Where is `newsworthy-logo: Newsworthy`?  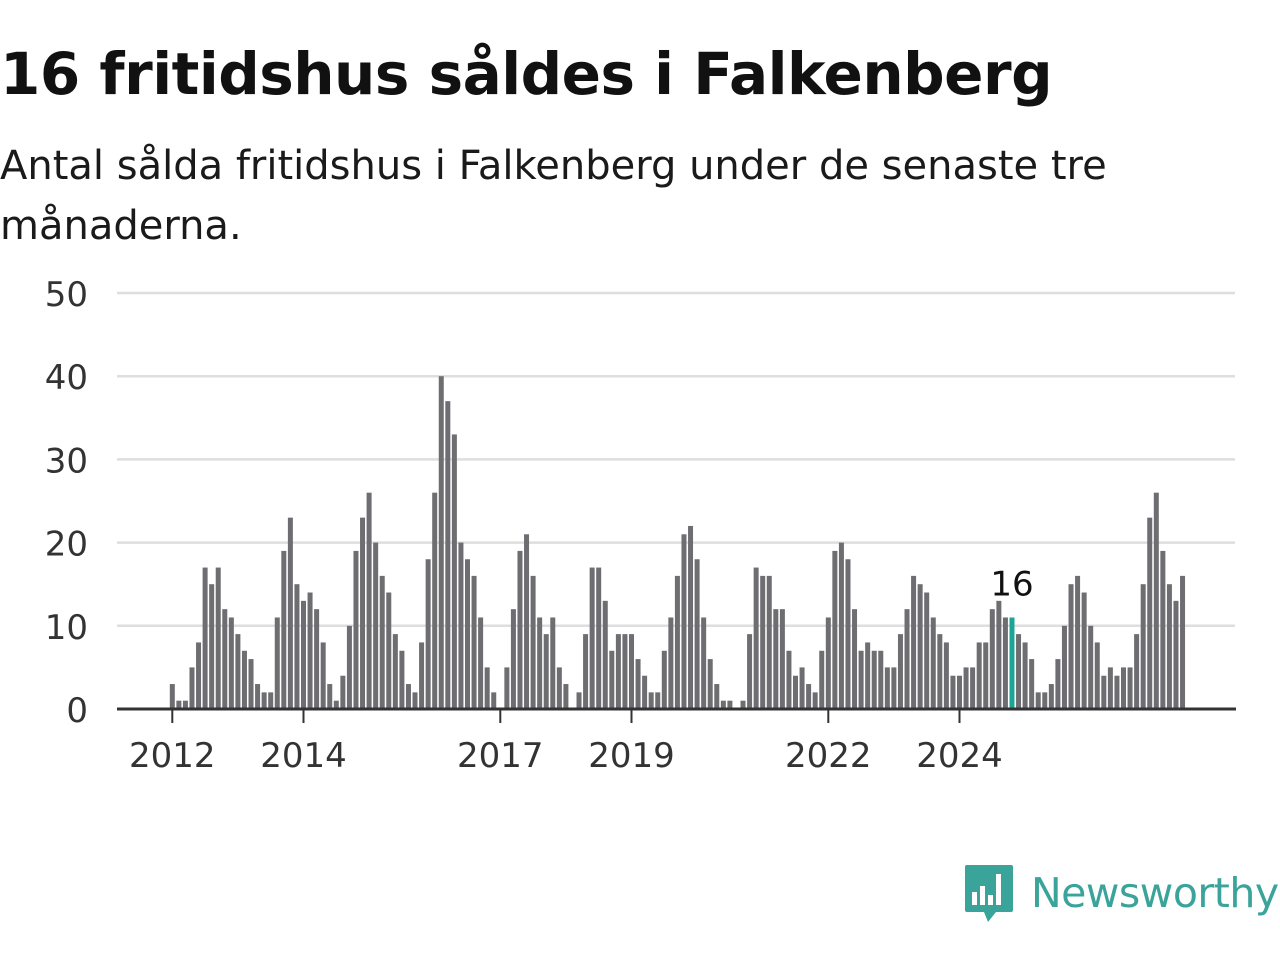
newsworthy-logo: Newsworthy is located at coordinates (1121, 893).